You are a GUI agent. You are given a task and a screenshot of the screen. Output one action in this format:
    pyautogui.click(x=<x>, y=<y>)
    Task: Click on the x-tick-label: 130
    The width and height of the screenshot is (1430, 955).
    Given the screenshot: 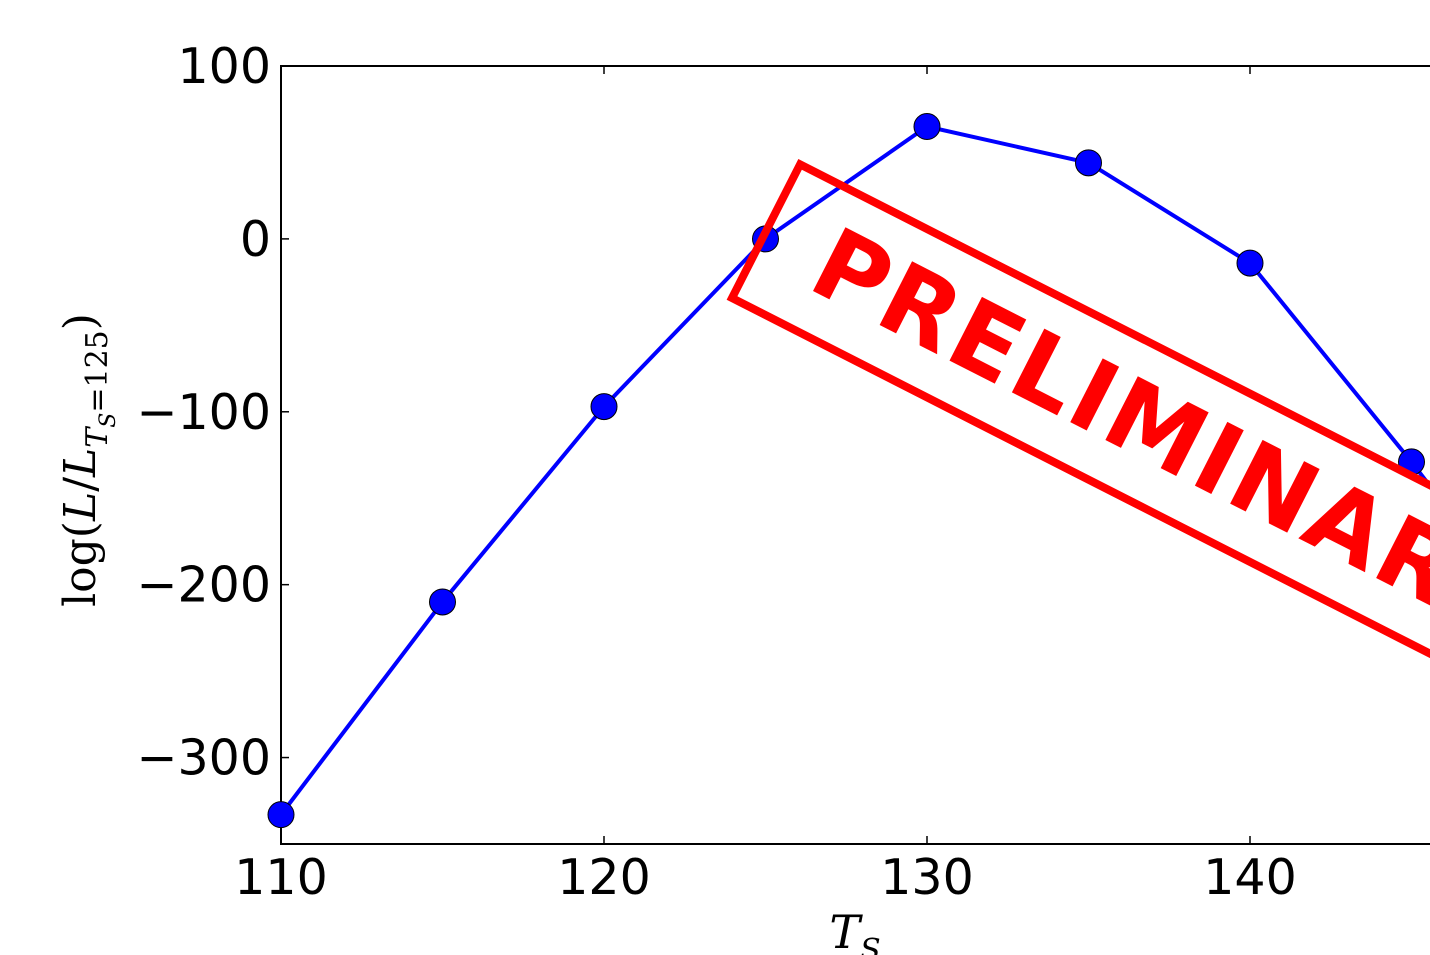 What is the action you would take?
    pyautogui.click(x=927, y=877)
    